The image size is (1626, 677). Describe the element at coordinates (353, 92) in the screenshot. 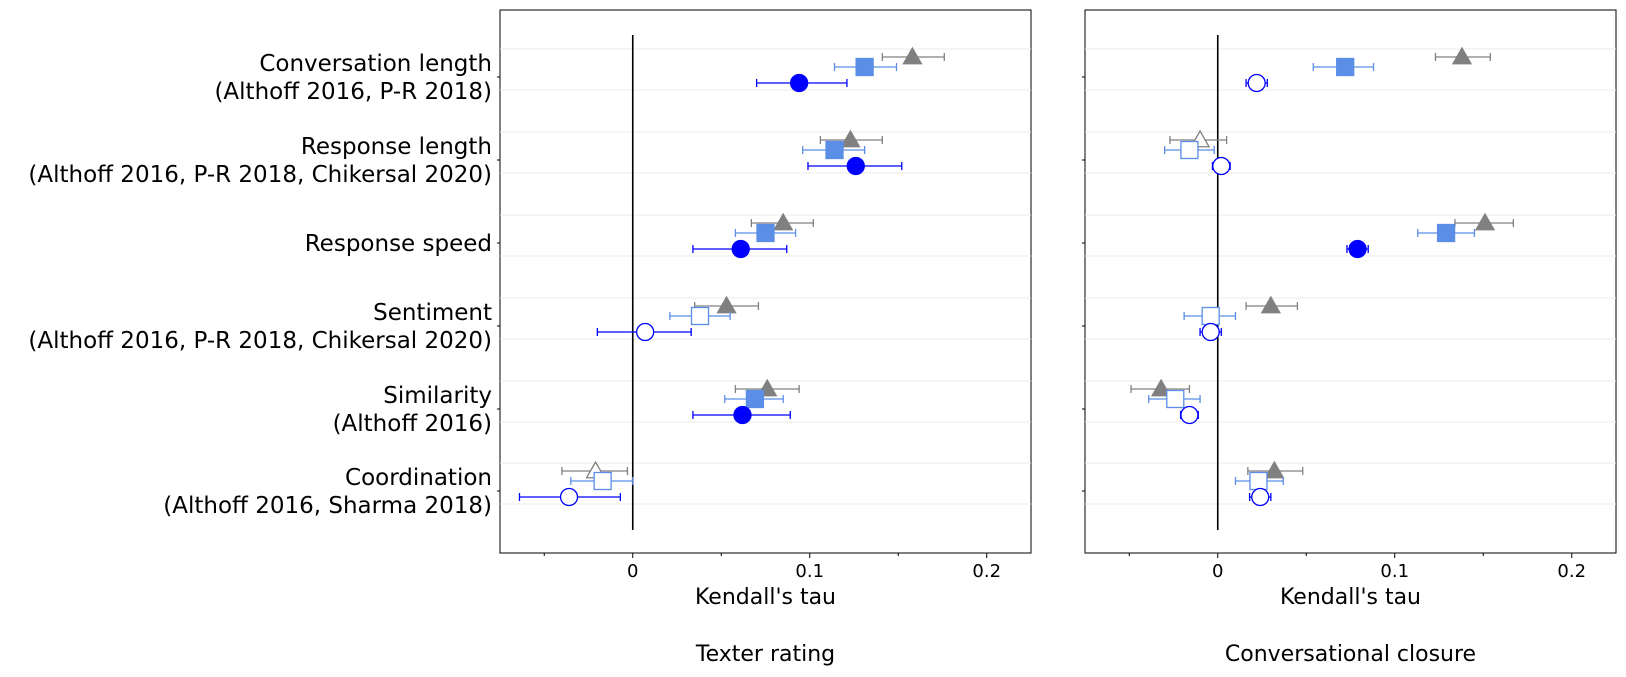

I see `category-label: (Althoff 2016, P-R 2018)` at that location.